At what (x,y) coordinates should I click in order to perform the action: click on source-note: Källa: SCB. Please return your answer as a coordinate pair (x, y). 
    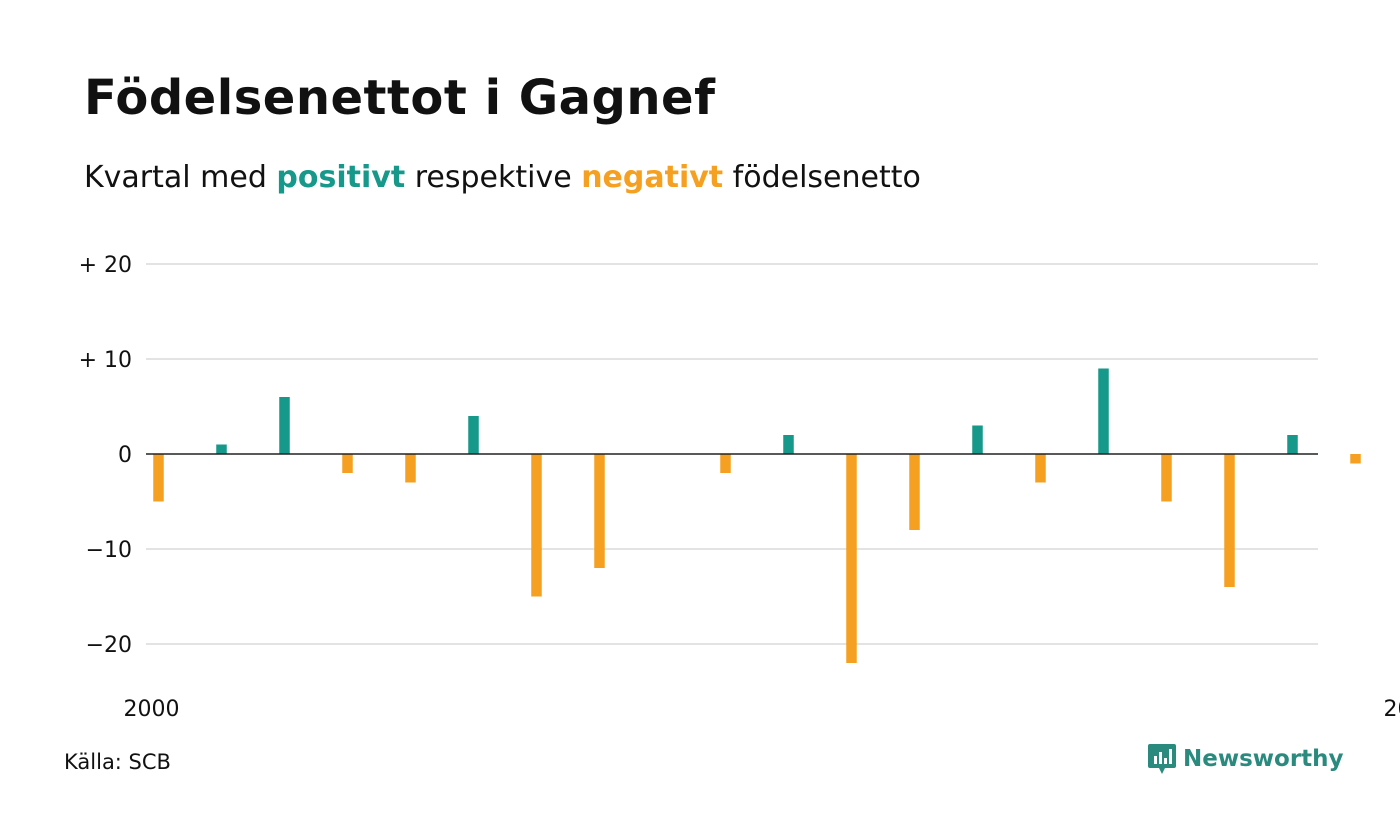
    Looking at the image, I should click on (117, 762).